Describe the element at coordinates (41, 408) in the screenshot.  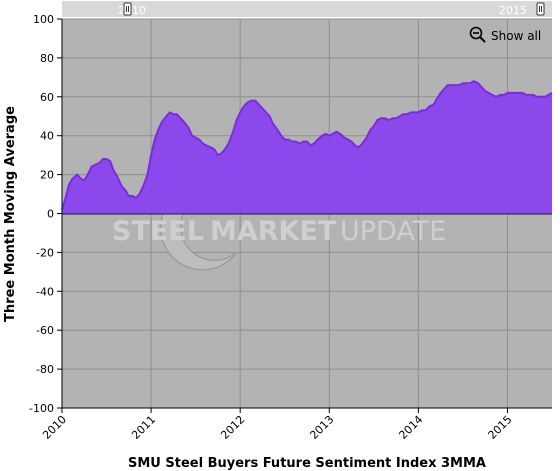
I see `y-tick-label: -100` at that location.